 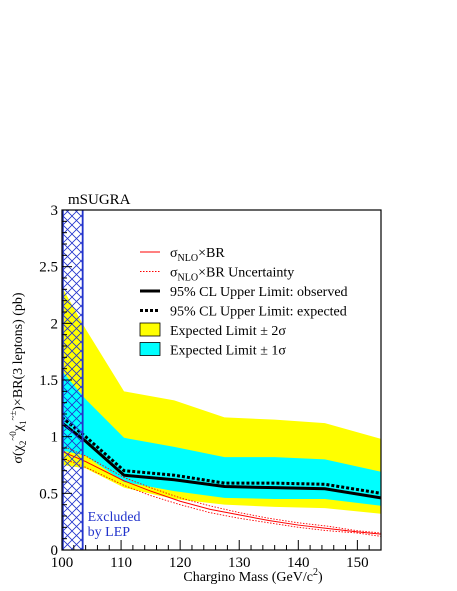 I want to click on y-axis-title: σ(χ2~0χ1~±)×BR(3 leptons) (pb), so click(x=18, y=378).